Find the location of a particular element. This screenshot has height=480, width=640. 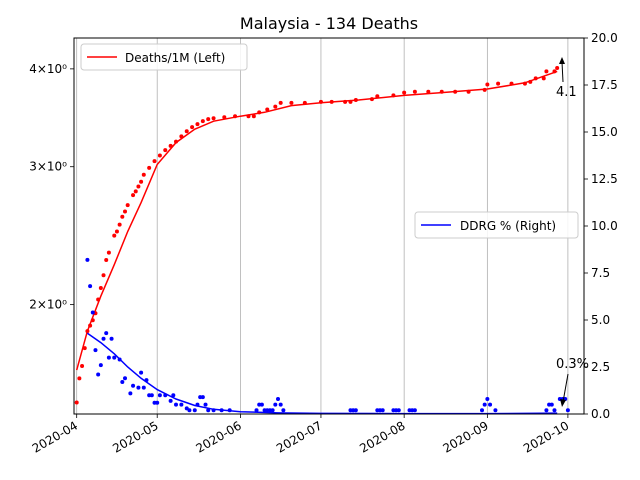

legend-deaths-box is located at coordinates (164, 57).